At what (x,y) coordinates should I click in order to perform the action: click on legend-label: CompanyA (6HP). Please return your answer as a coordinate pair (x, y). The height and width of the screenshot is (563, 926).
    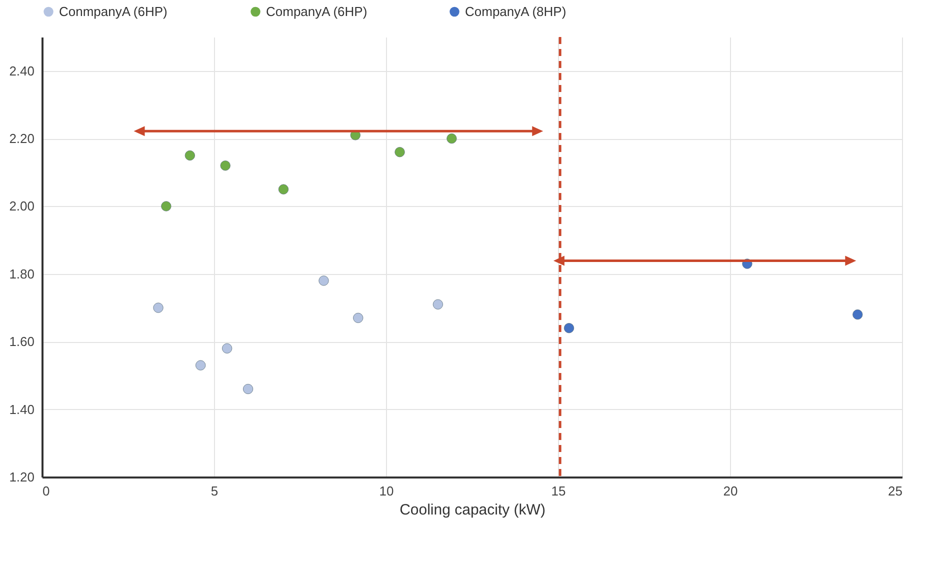
    Looking at the image, I should click on (317, 11).